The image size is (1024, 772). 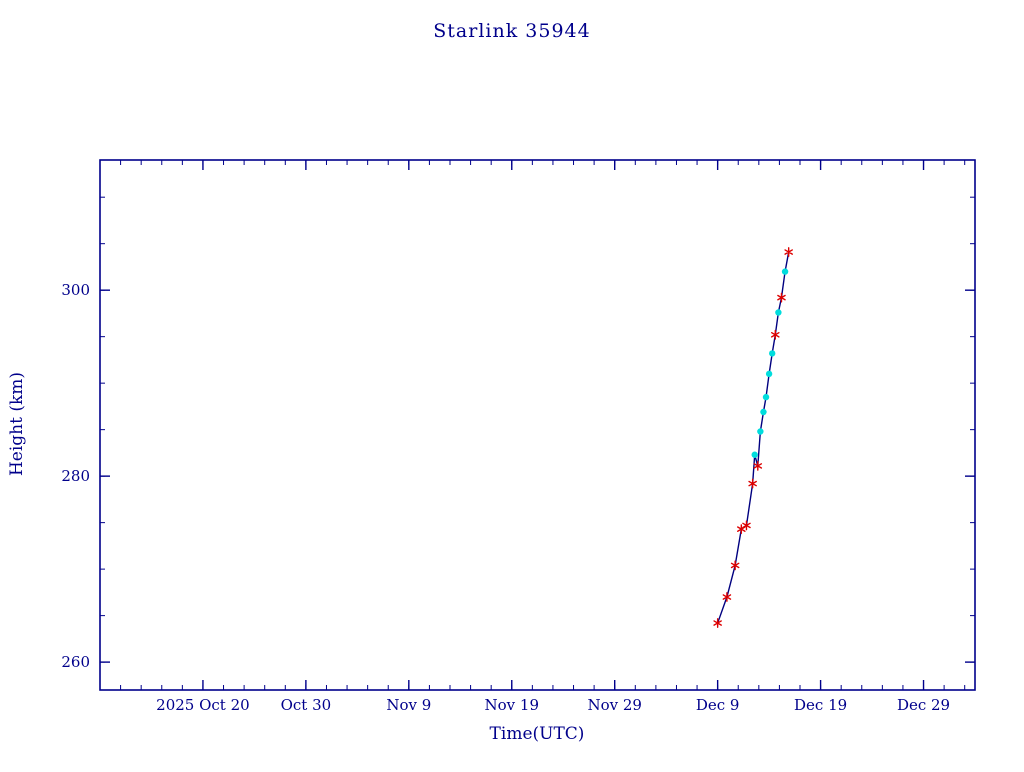 What do you see at coordinates (923, 705) in the screenshot?
I see `x-tick-label: Dec 29` at bounding box center [923, 705].